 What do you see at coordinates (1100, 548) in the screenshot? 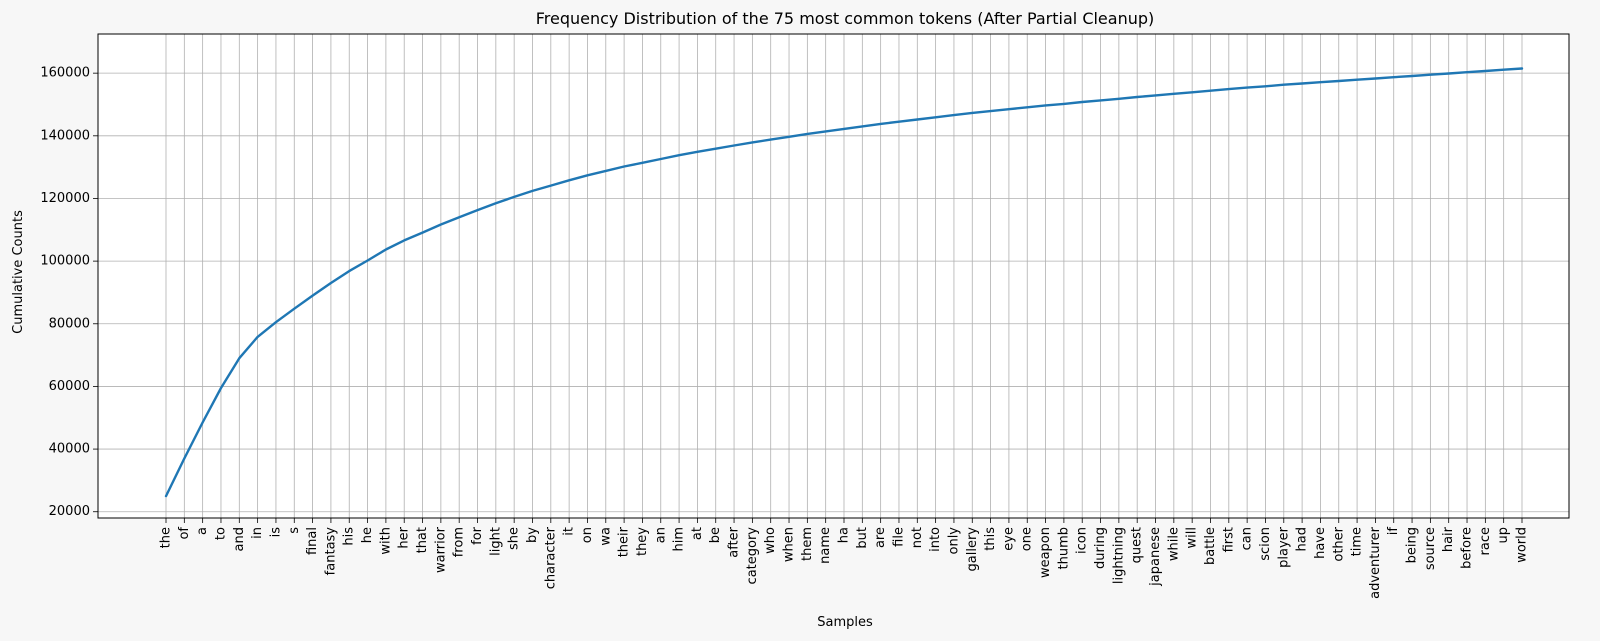
I see `x-tick-label: during` at bounding box center [1100, 548].